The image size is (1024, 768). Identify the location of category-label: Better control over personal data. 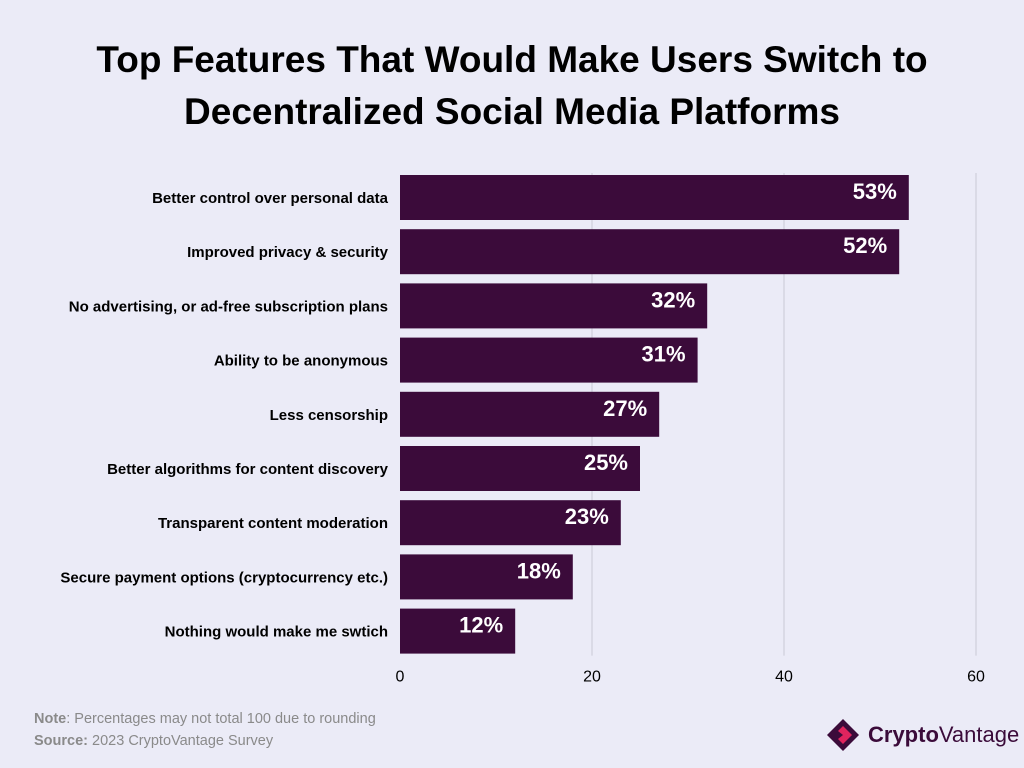
(270, 198).